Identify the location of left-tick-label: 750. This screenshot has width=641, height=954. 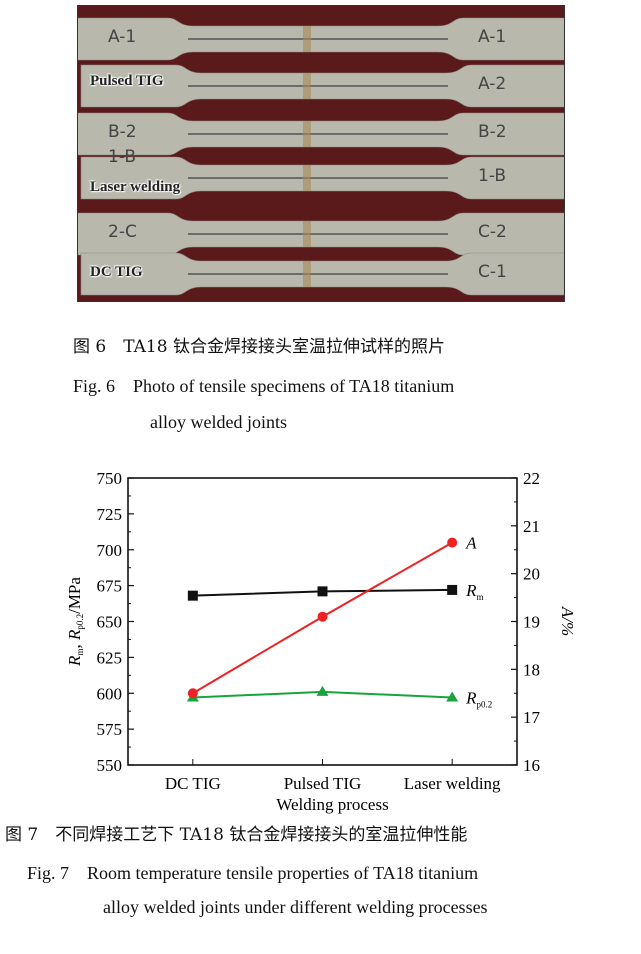
(110, 478).